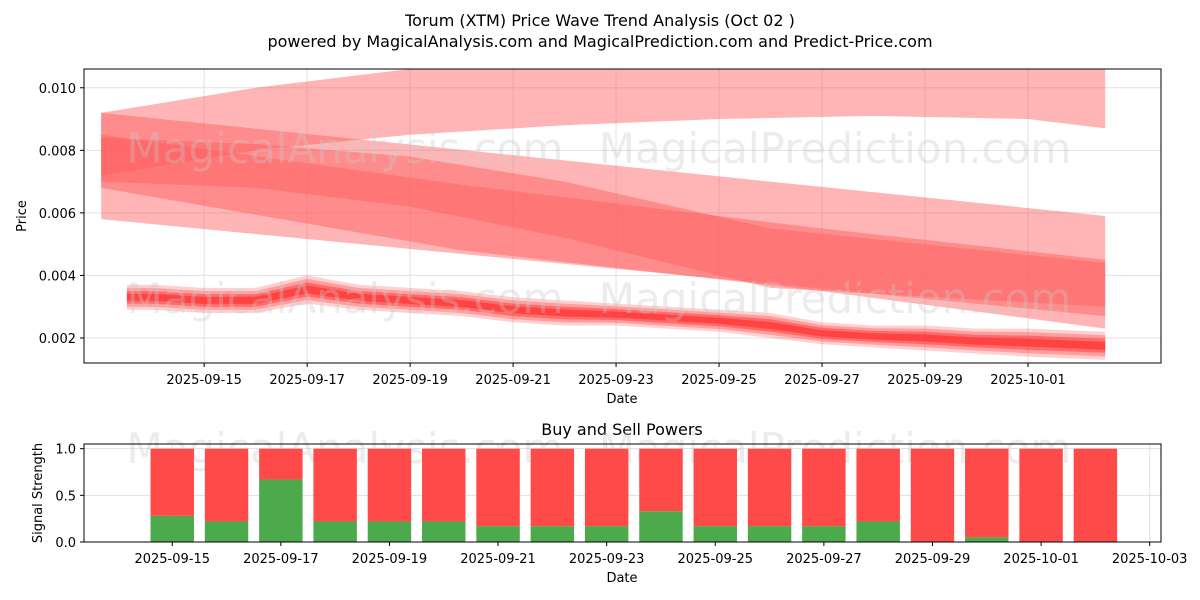  What do you see at coordinates (38, 493) in the screenshot?
I see `bottom-y-axis-label: Signal Strength` at bounding box center [38, 493].